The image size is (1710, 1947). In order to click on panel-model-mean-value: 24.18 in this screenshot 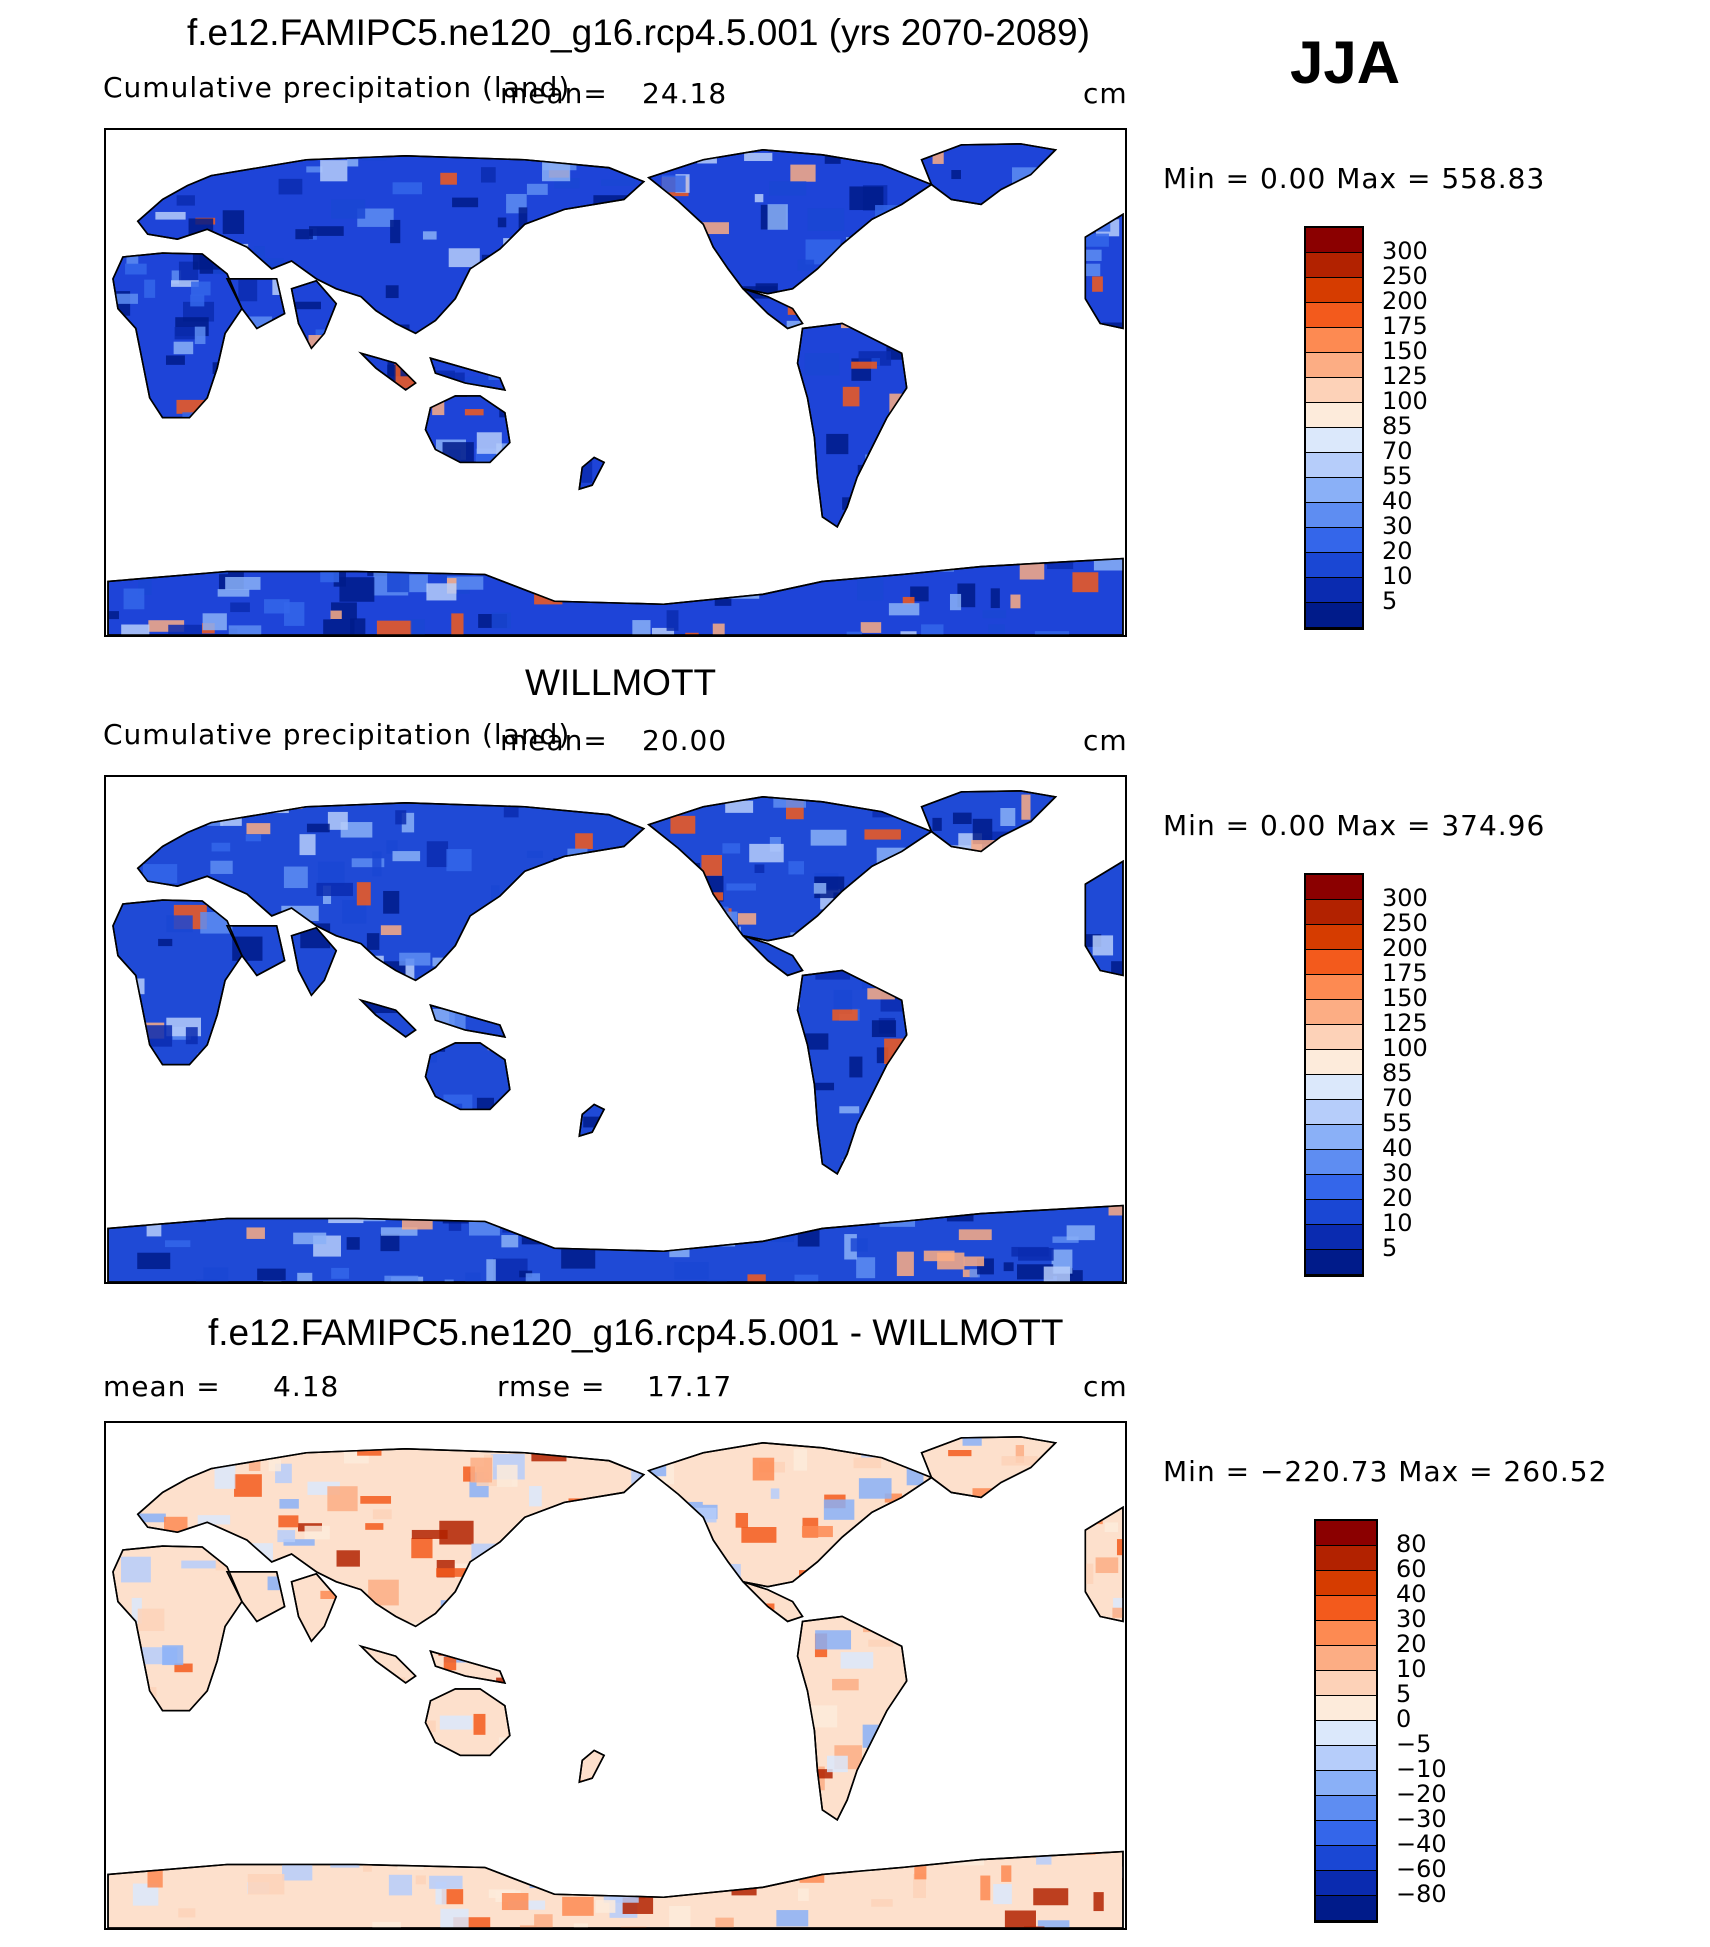, I will do `click(685, 93)`.